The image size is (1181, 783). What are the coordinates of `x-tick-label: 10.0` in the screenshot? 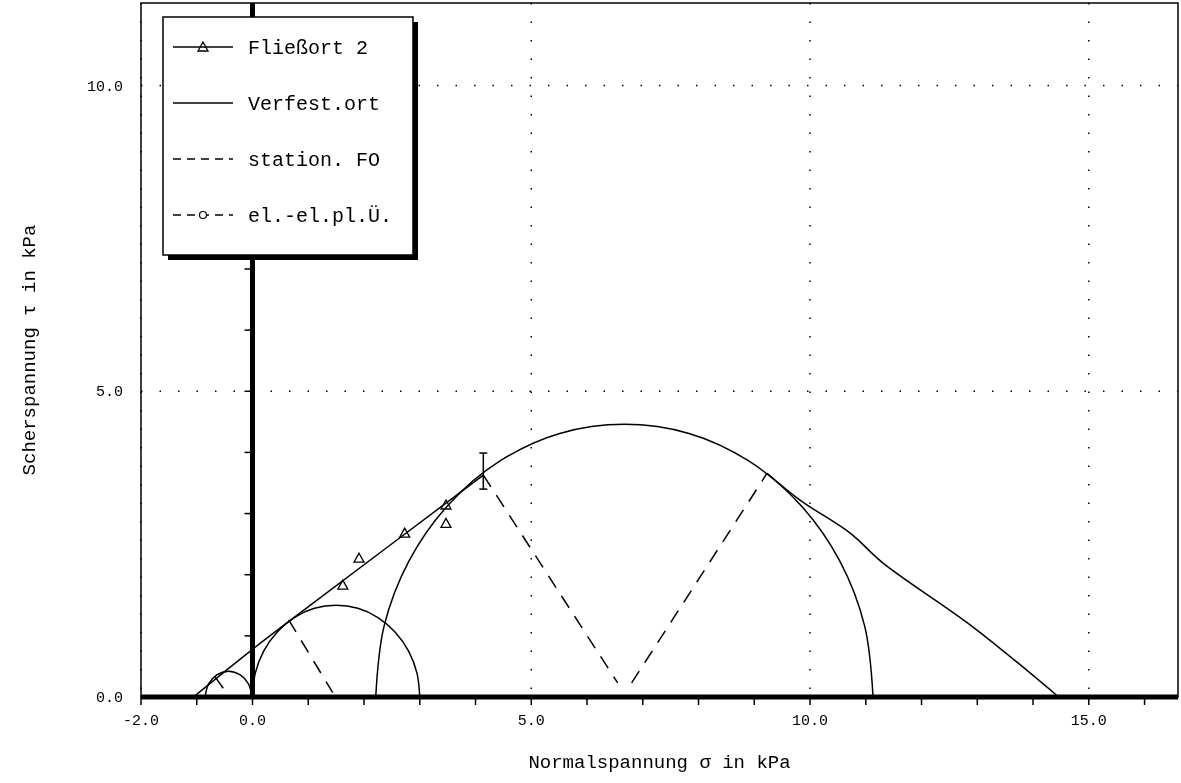 It's located at (810, 721).